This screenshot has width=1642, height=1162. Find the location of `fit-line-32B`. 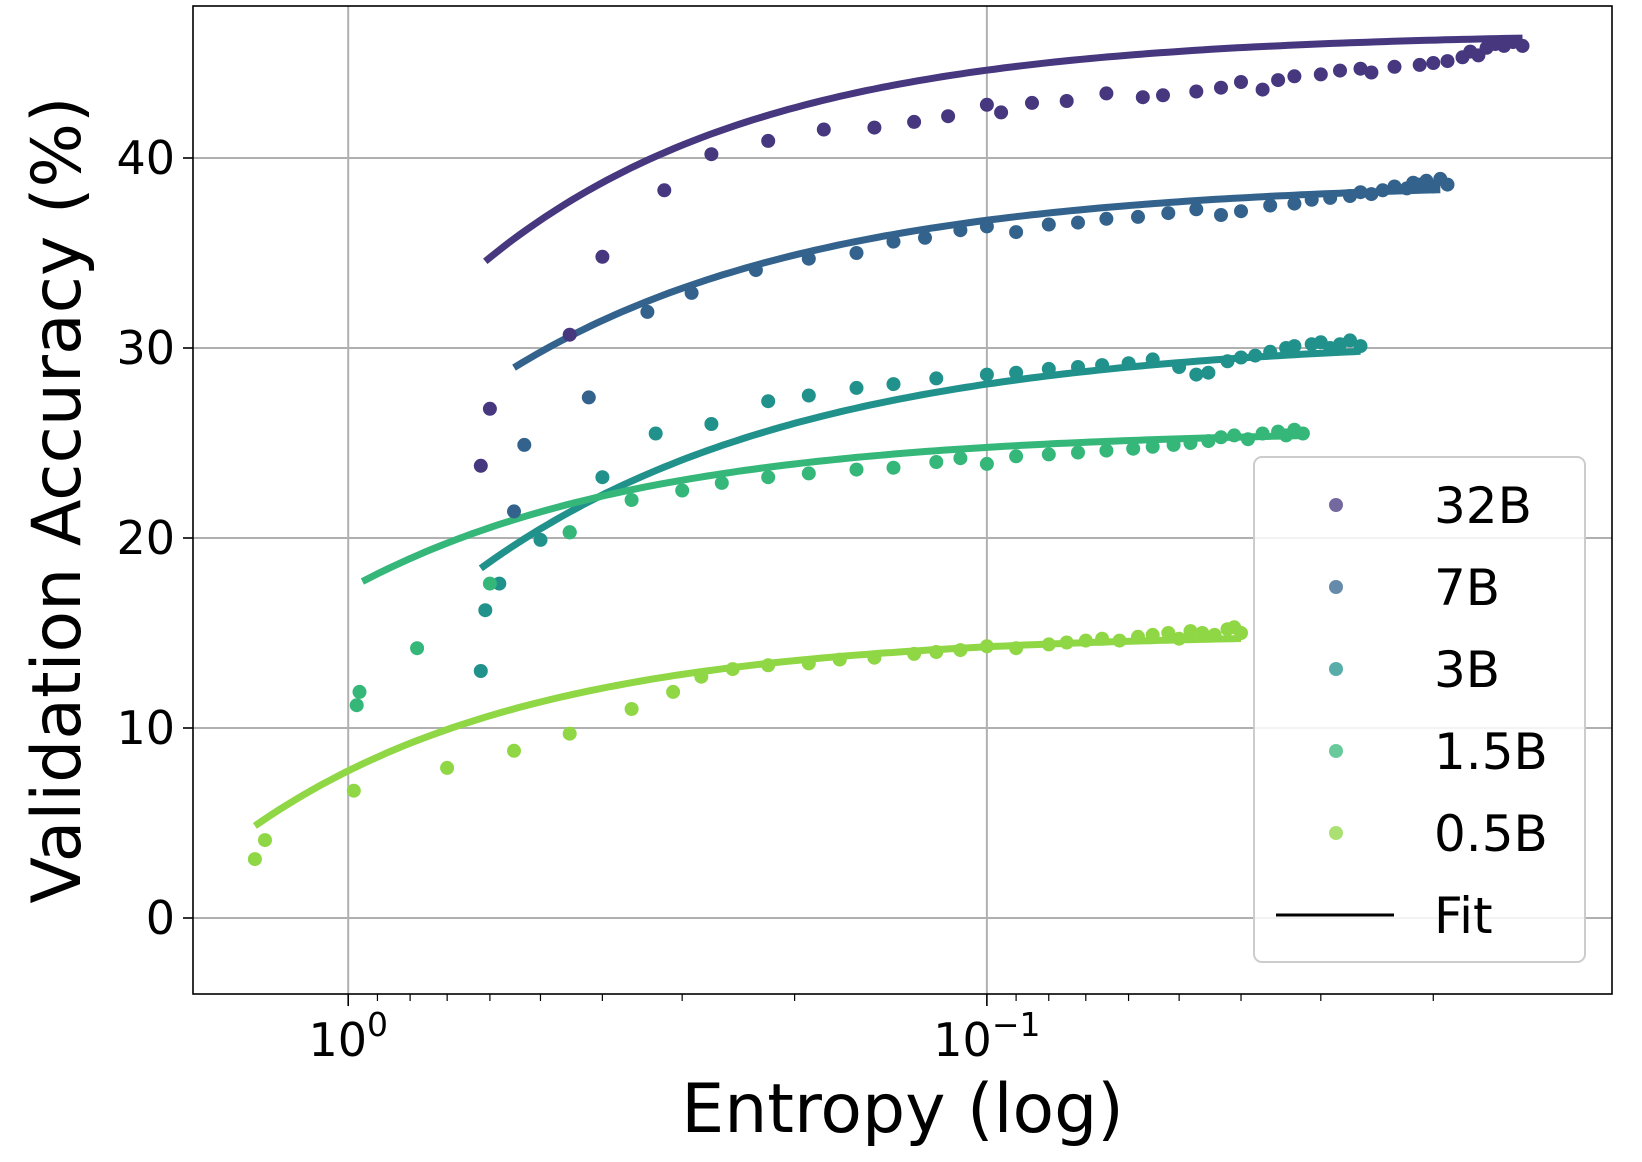

fit-line-32B is located at coordinates (1003, 149).